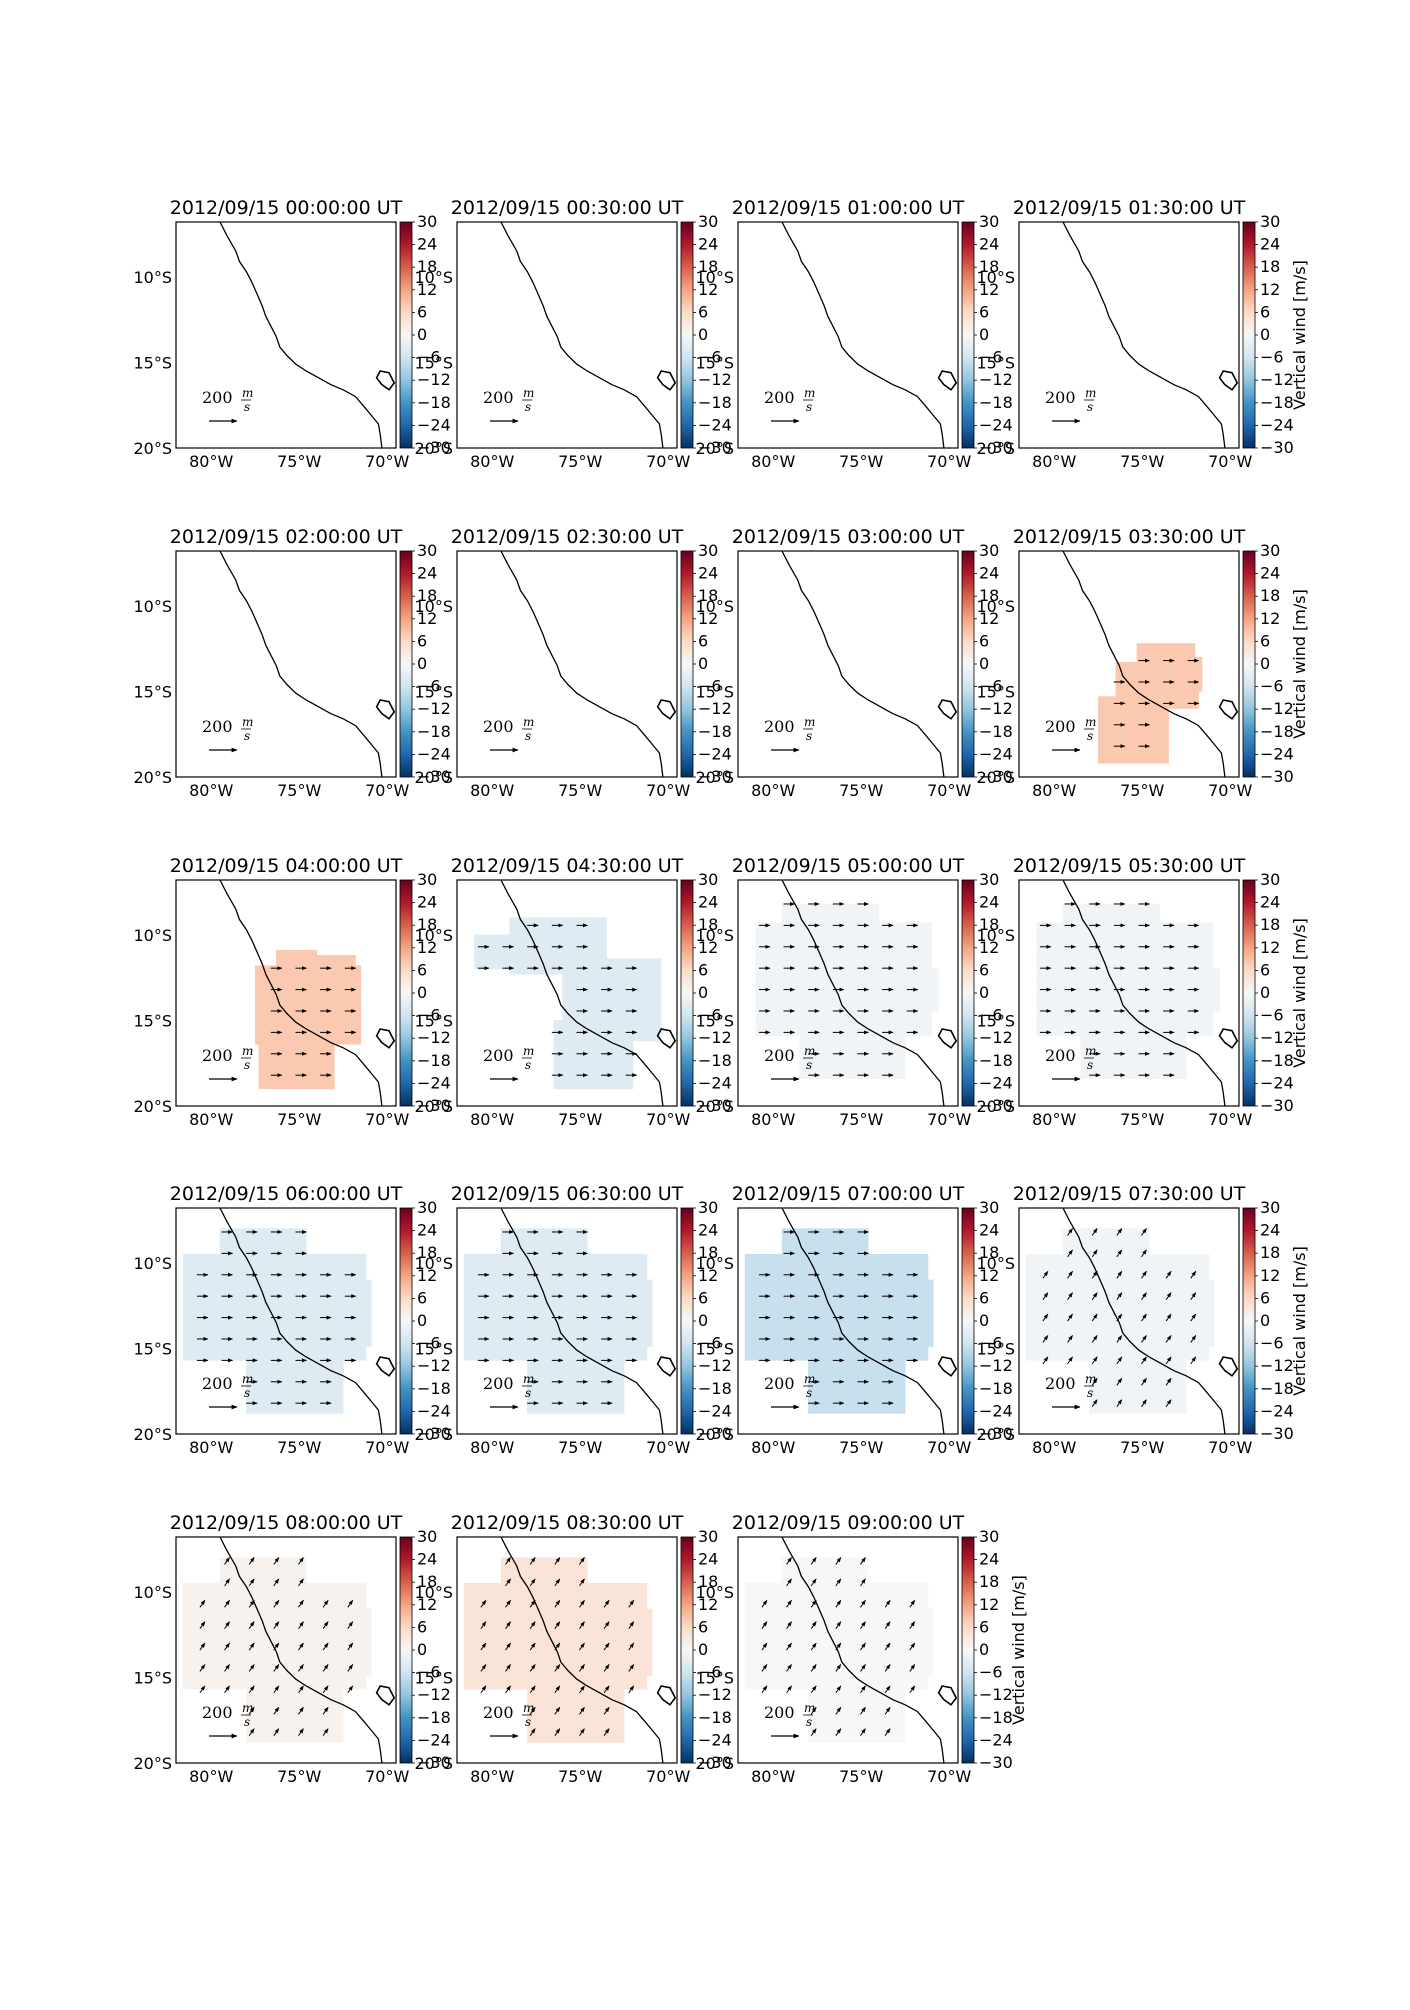 This screenshot has width=1410, height=2010. Describe the element at coordinates (995, 1348) in the screenshot. I see `lat-tick-label: 15°S` at that location.